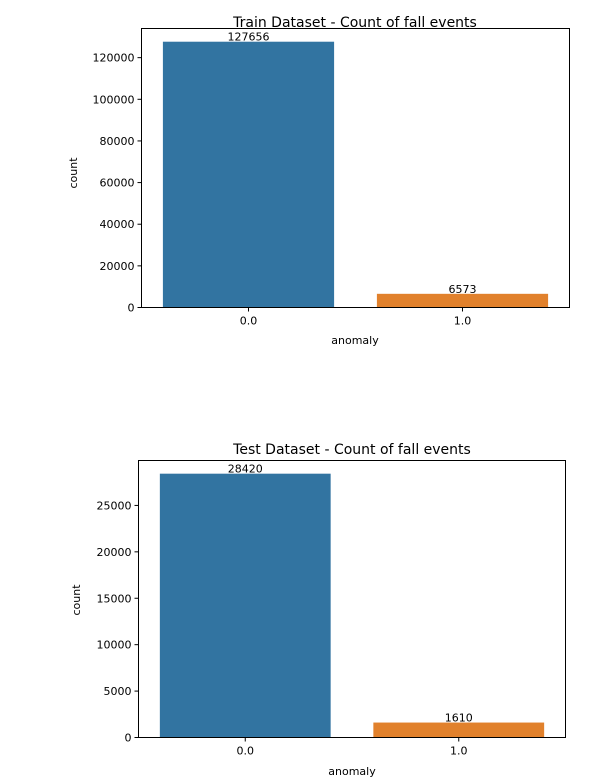  I want to click on data-label: 127656, so click(249, 37).